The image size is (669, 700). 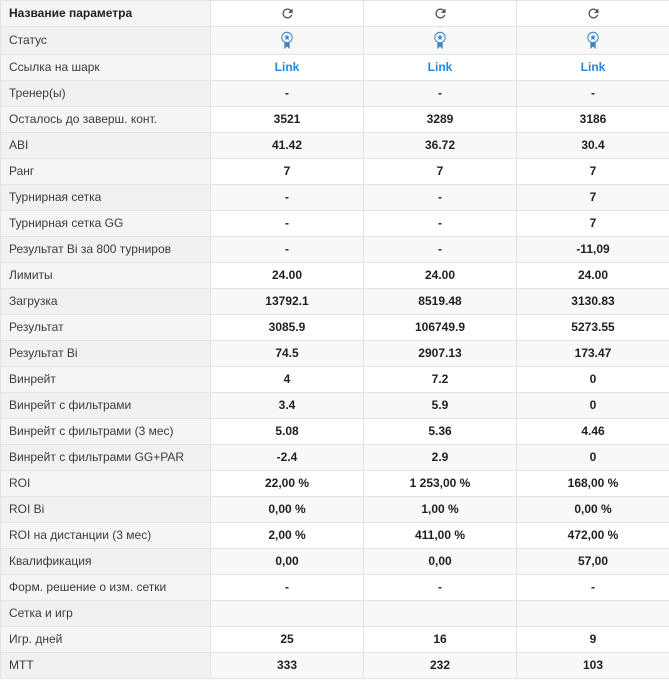 I want to click on row-label: ROI, so click(x=105, y=483).